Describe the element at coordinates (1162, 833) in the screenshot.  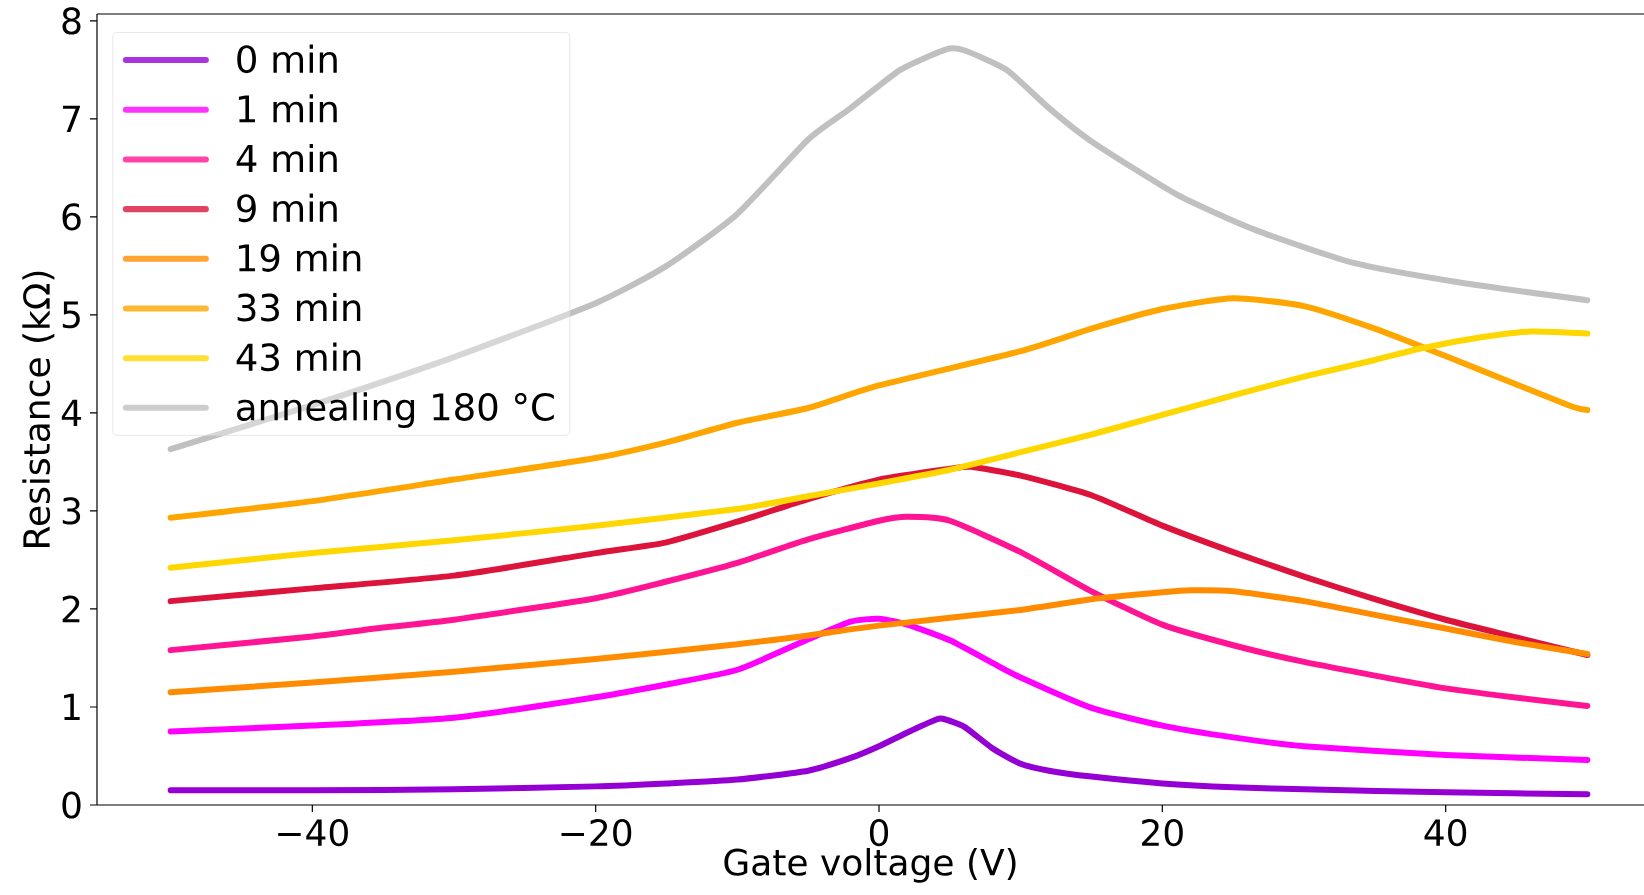
I see `x-tick-label: 20` at that location.